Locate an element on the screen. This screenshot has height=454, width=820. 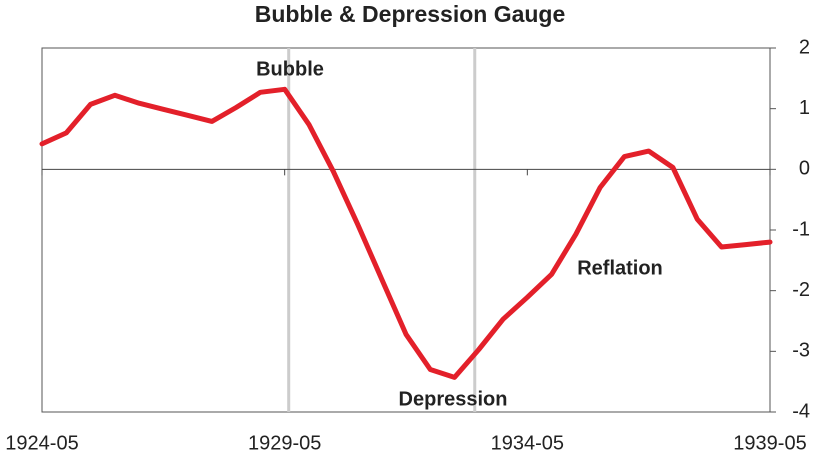
y-tick-label: -4 is located at coordinates (801, 411).